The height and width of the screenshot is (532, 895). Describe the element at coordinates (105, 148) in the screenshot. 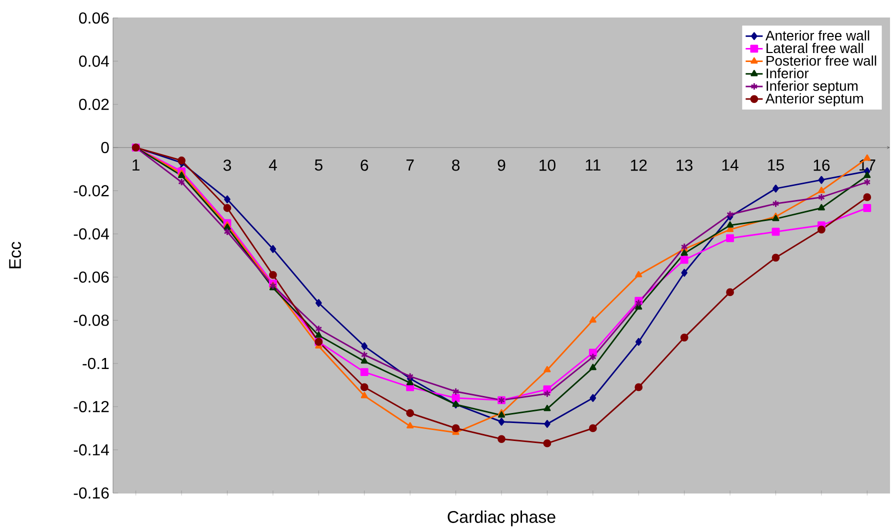

I see `y-tick-label: 0` at that location.